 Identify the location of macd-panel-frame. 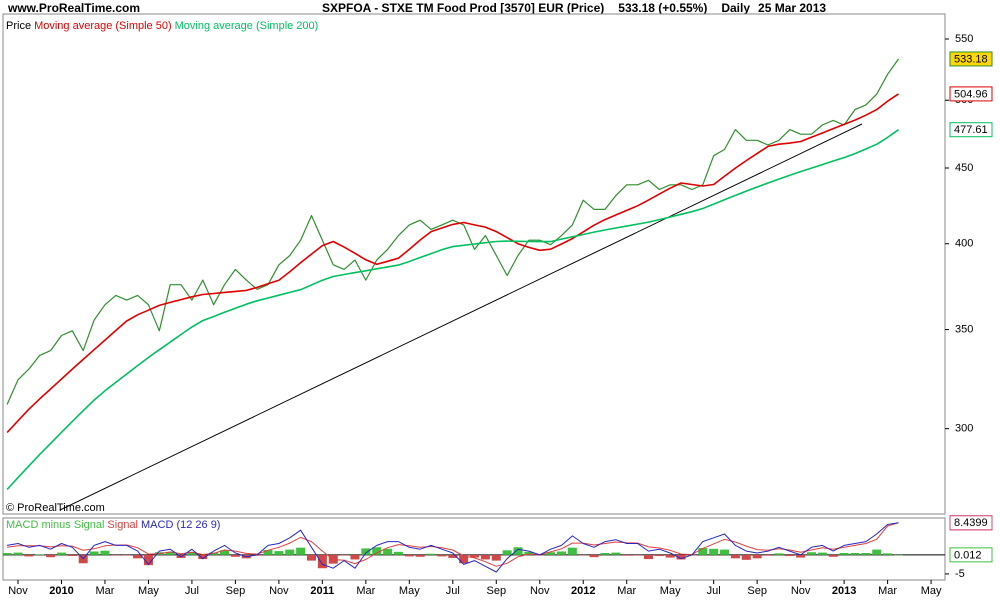
(474, 549).